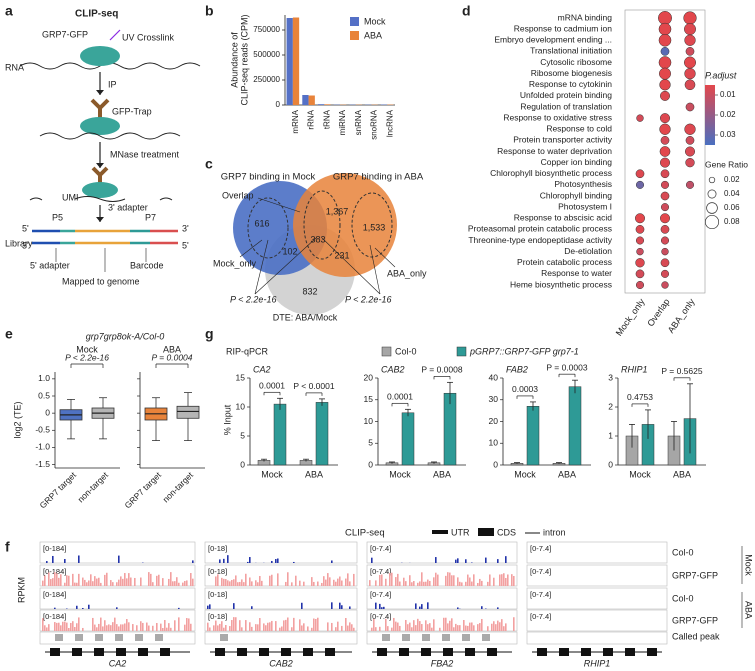 The width and height of the screenshot is (755, 671). I want to click on y-tick-label: 750000, so click(266, 29).